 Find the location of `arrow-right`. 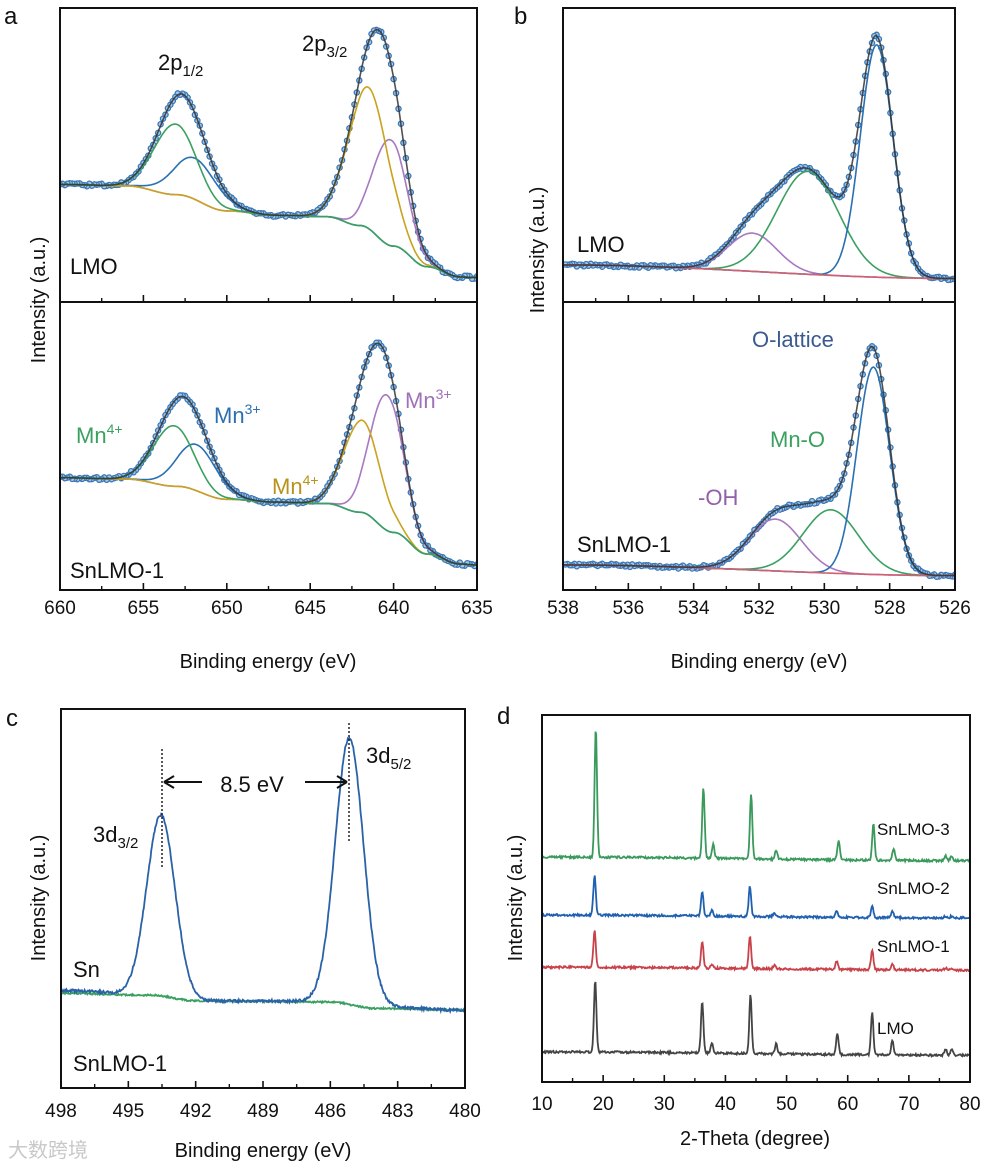

arrow-right is located at coordinates (326, 782).